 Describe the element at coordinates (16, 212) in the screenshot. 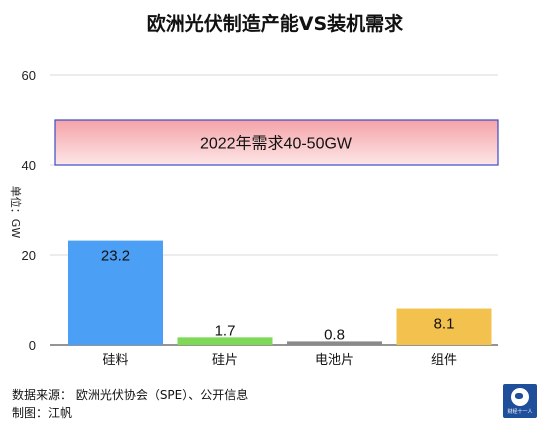

I see `y-axis-label: 单位：GW` at that location.